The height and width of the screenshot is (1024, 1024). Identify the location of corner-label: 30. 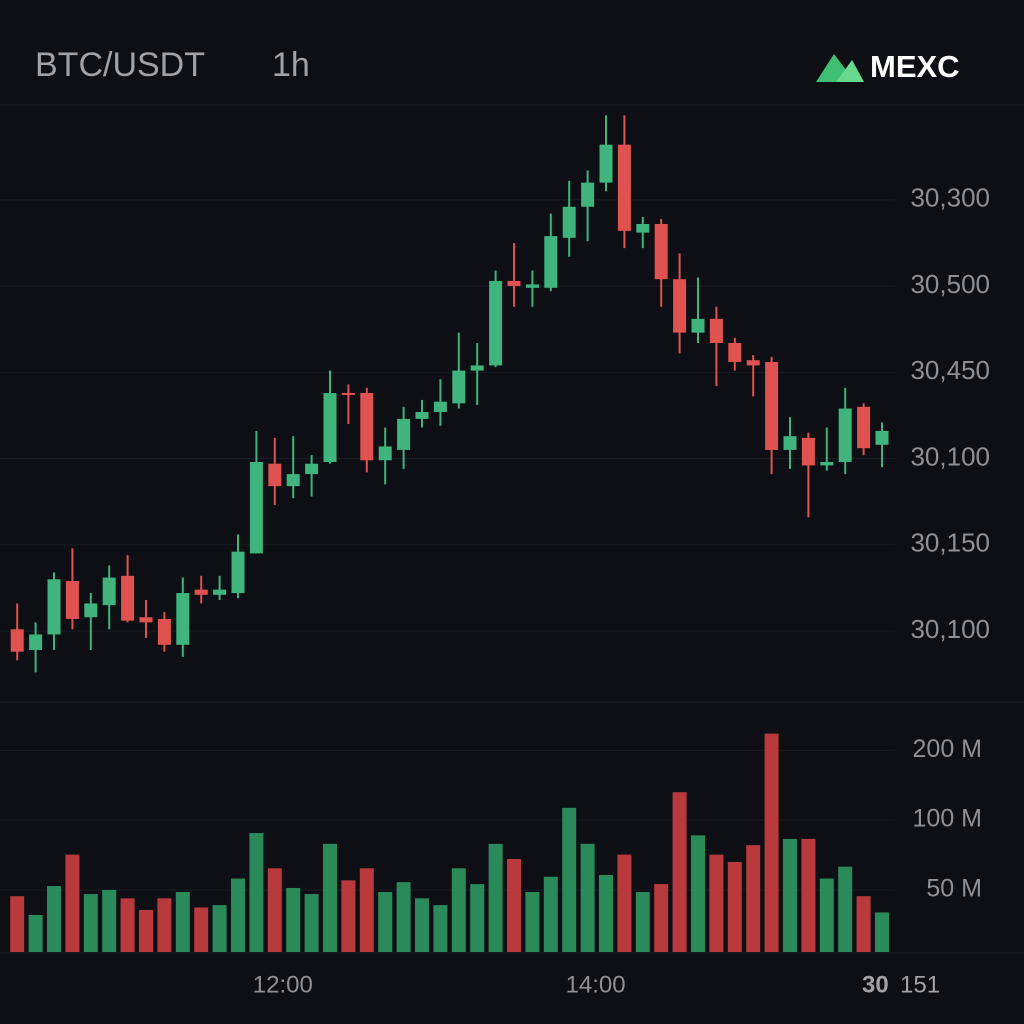
(875, 984).